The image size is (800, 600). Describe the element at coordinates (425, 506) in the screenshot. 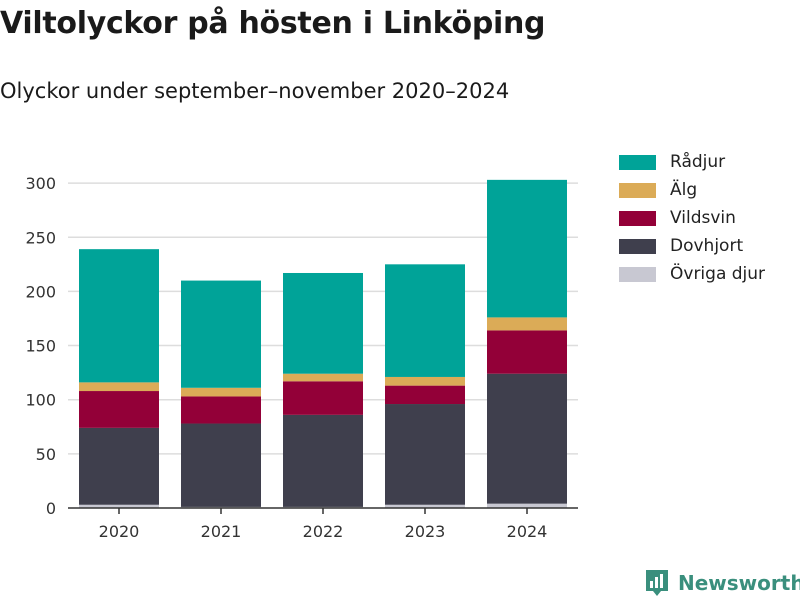

I see `bar-segment-ovriga-2023` at that location.